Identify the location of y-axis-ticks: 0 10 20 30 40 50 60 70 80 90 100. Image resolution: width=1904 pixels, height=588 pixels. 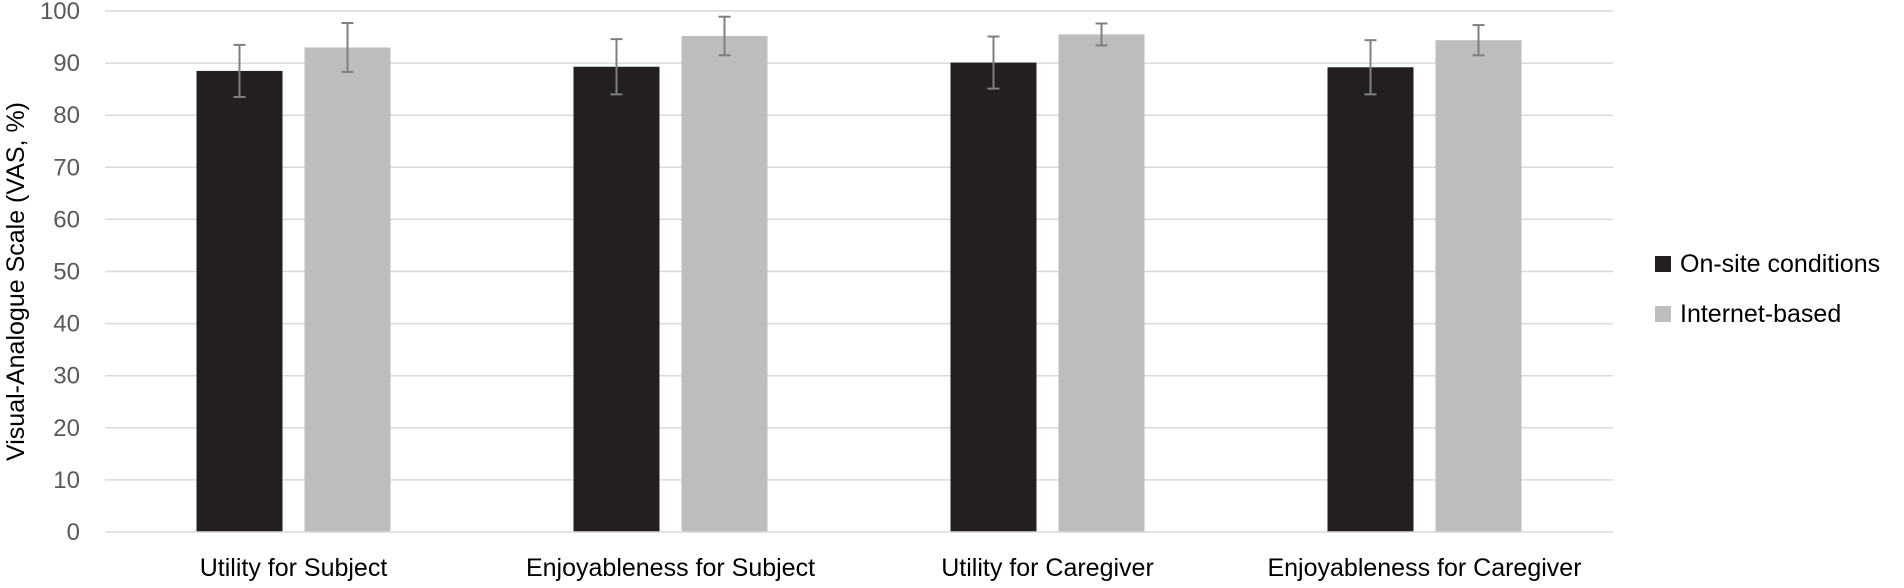
(60, 273).